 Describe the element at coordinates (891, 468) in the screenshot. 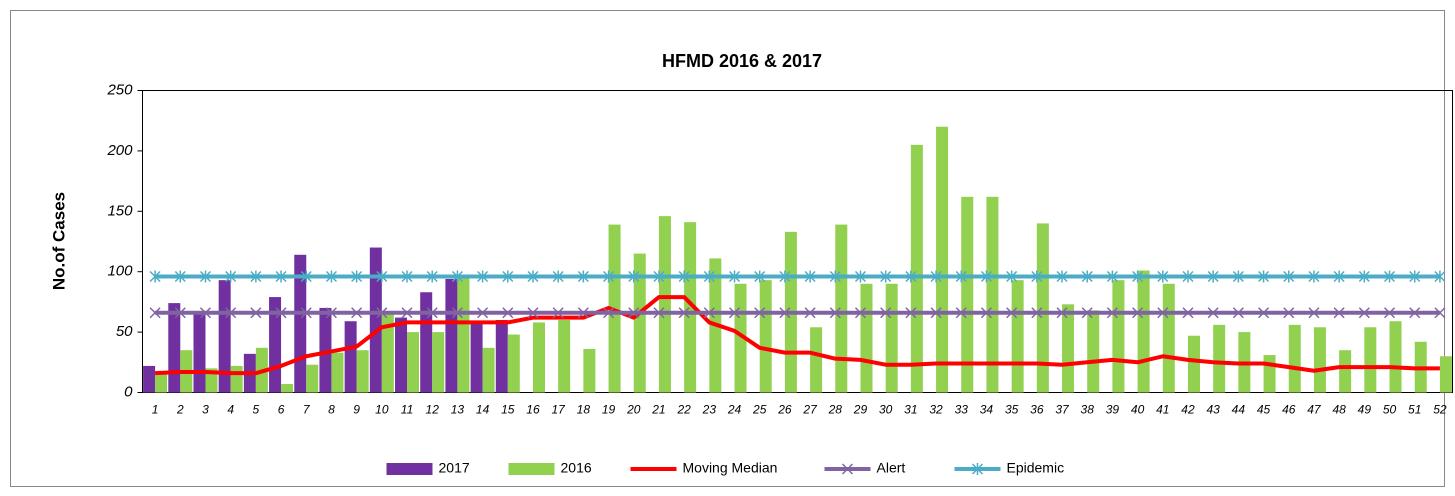

I see `legend-label: Alert` at that location.